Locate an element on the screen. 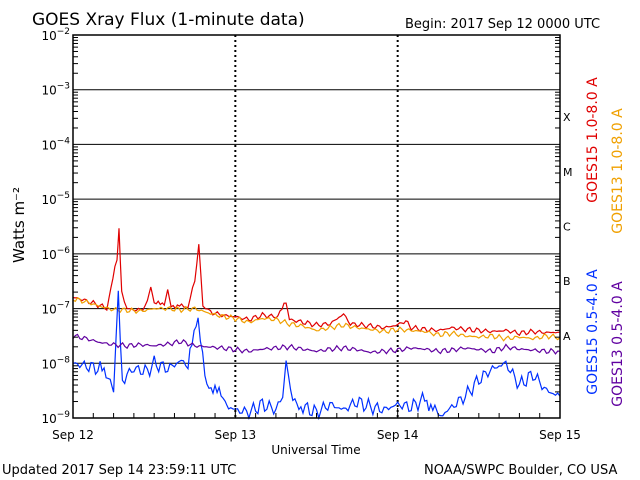 This screenshot has height=480, width=640. legend-goes15-short: GOES15 0.5-4.0 A is located at coordinates (593, 332).